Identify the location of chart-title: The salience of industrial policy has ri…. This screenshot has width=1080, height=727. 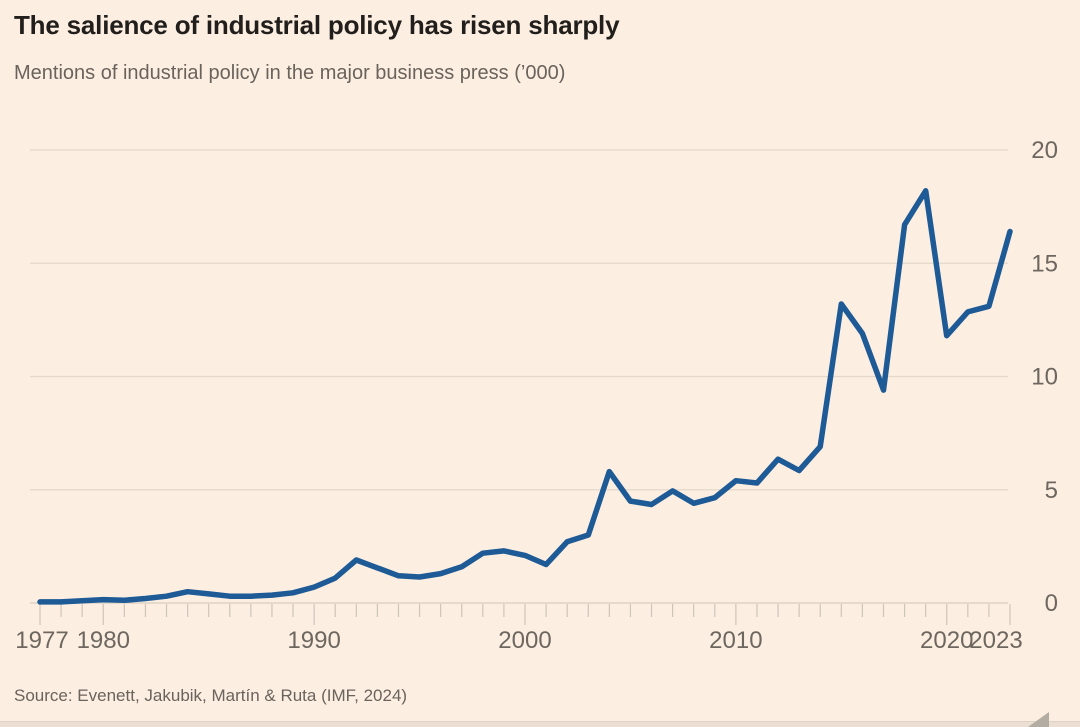
(317, 25).